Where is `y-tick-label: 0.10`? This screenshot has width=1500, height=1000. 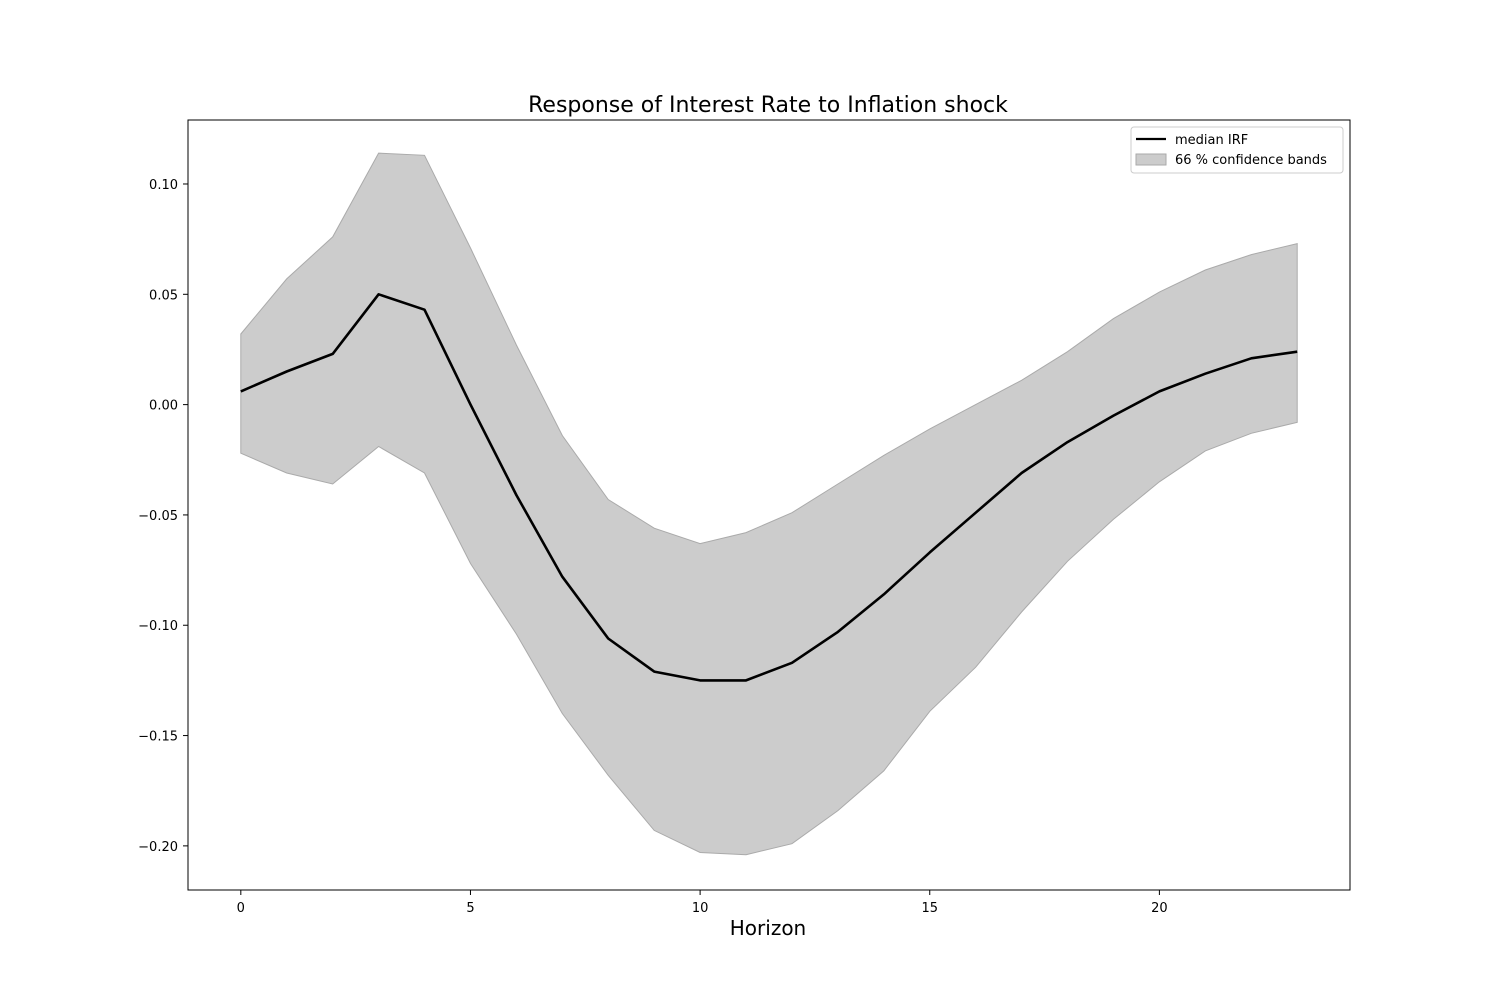 y-tick-label: 0.10 is located at coordinates (163, 185).